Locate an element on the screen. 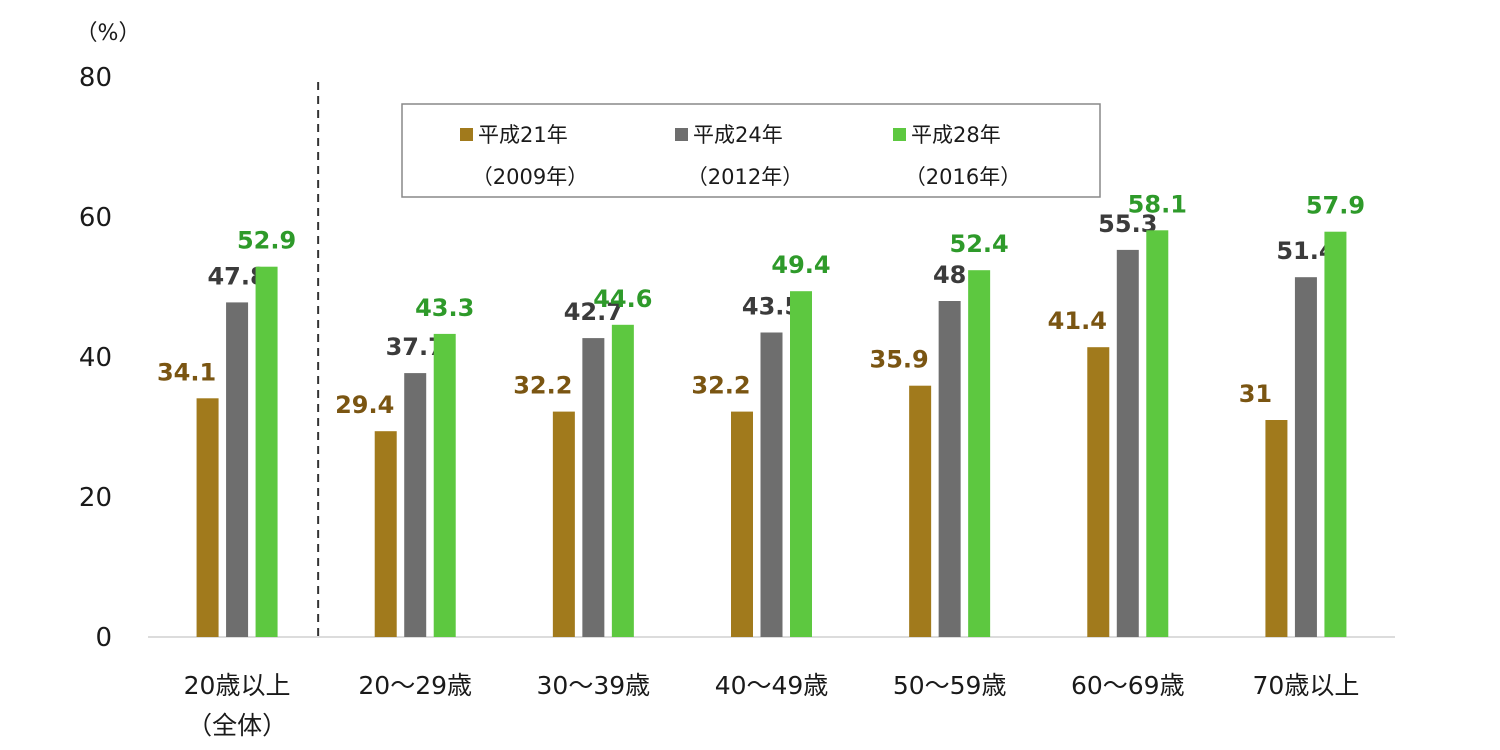 The image size is (1500, 750). data-label: 42.7 is located at coordinates (593, 312).